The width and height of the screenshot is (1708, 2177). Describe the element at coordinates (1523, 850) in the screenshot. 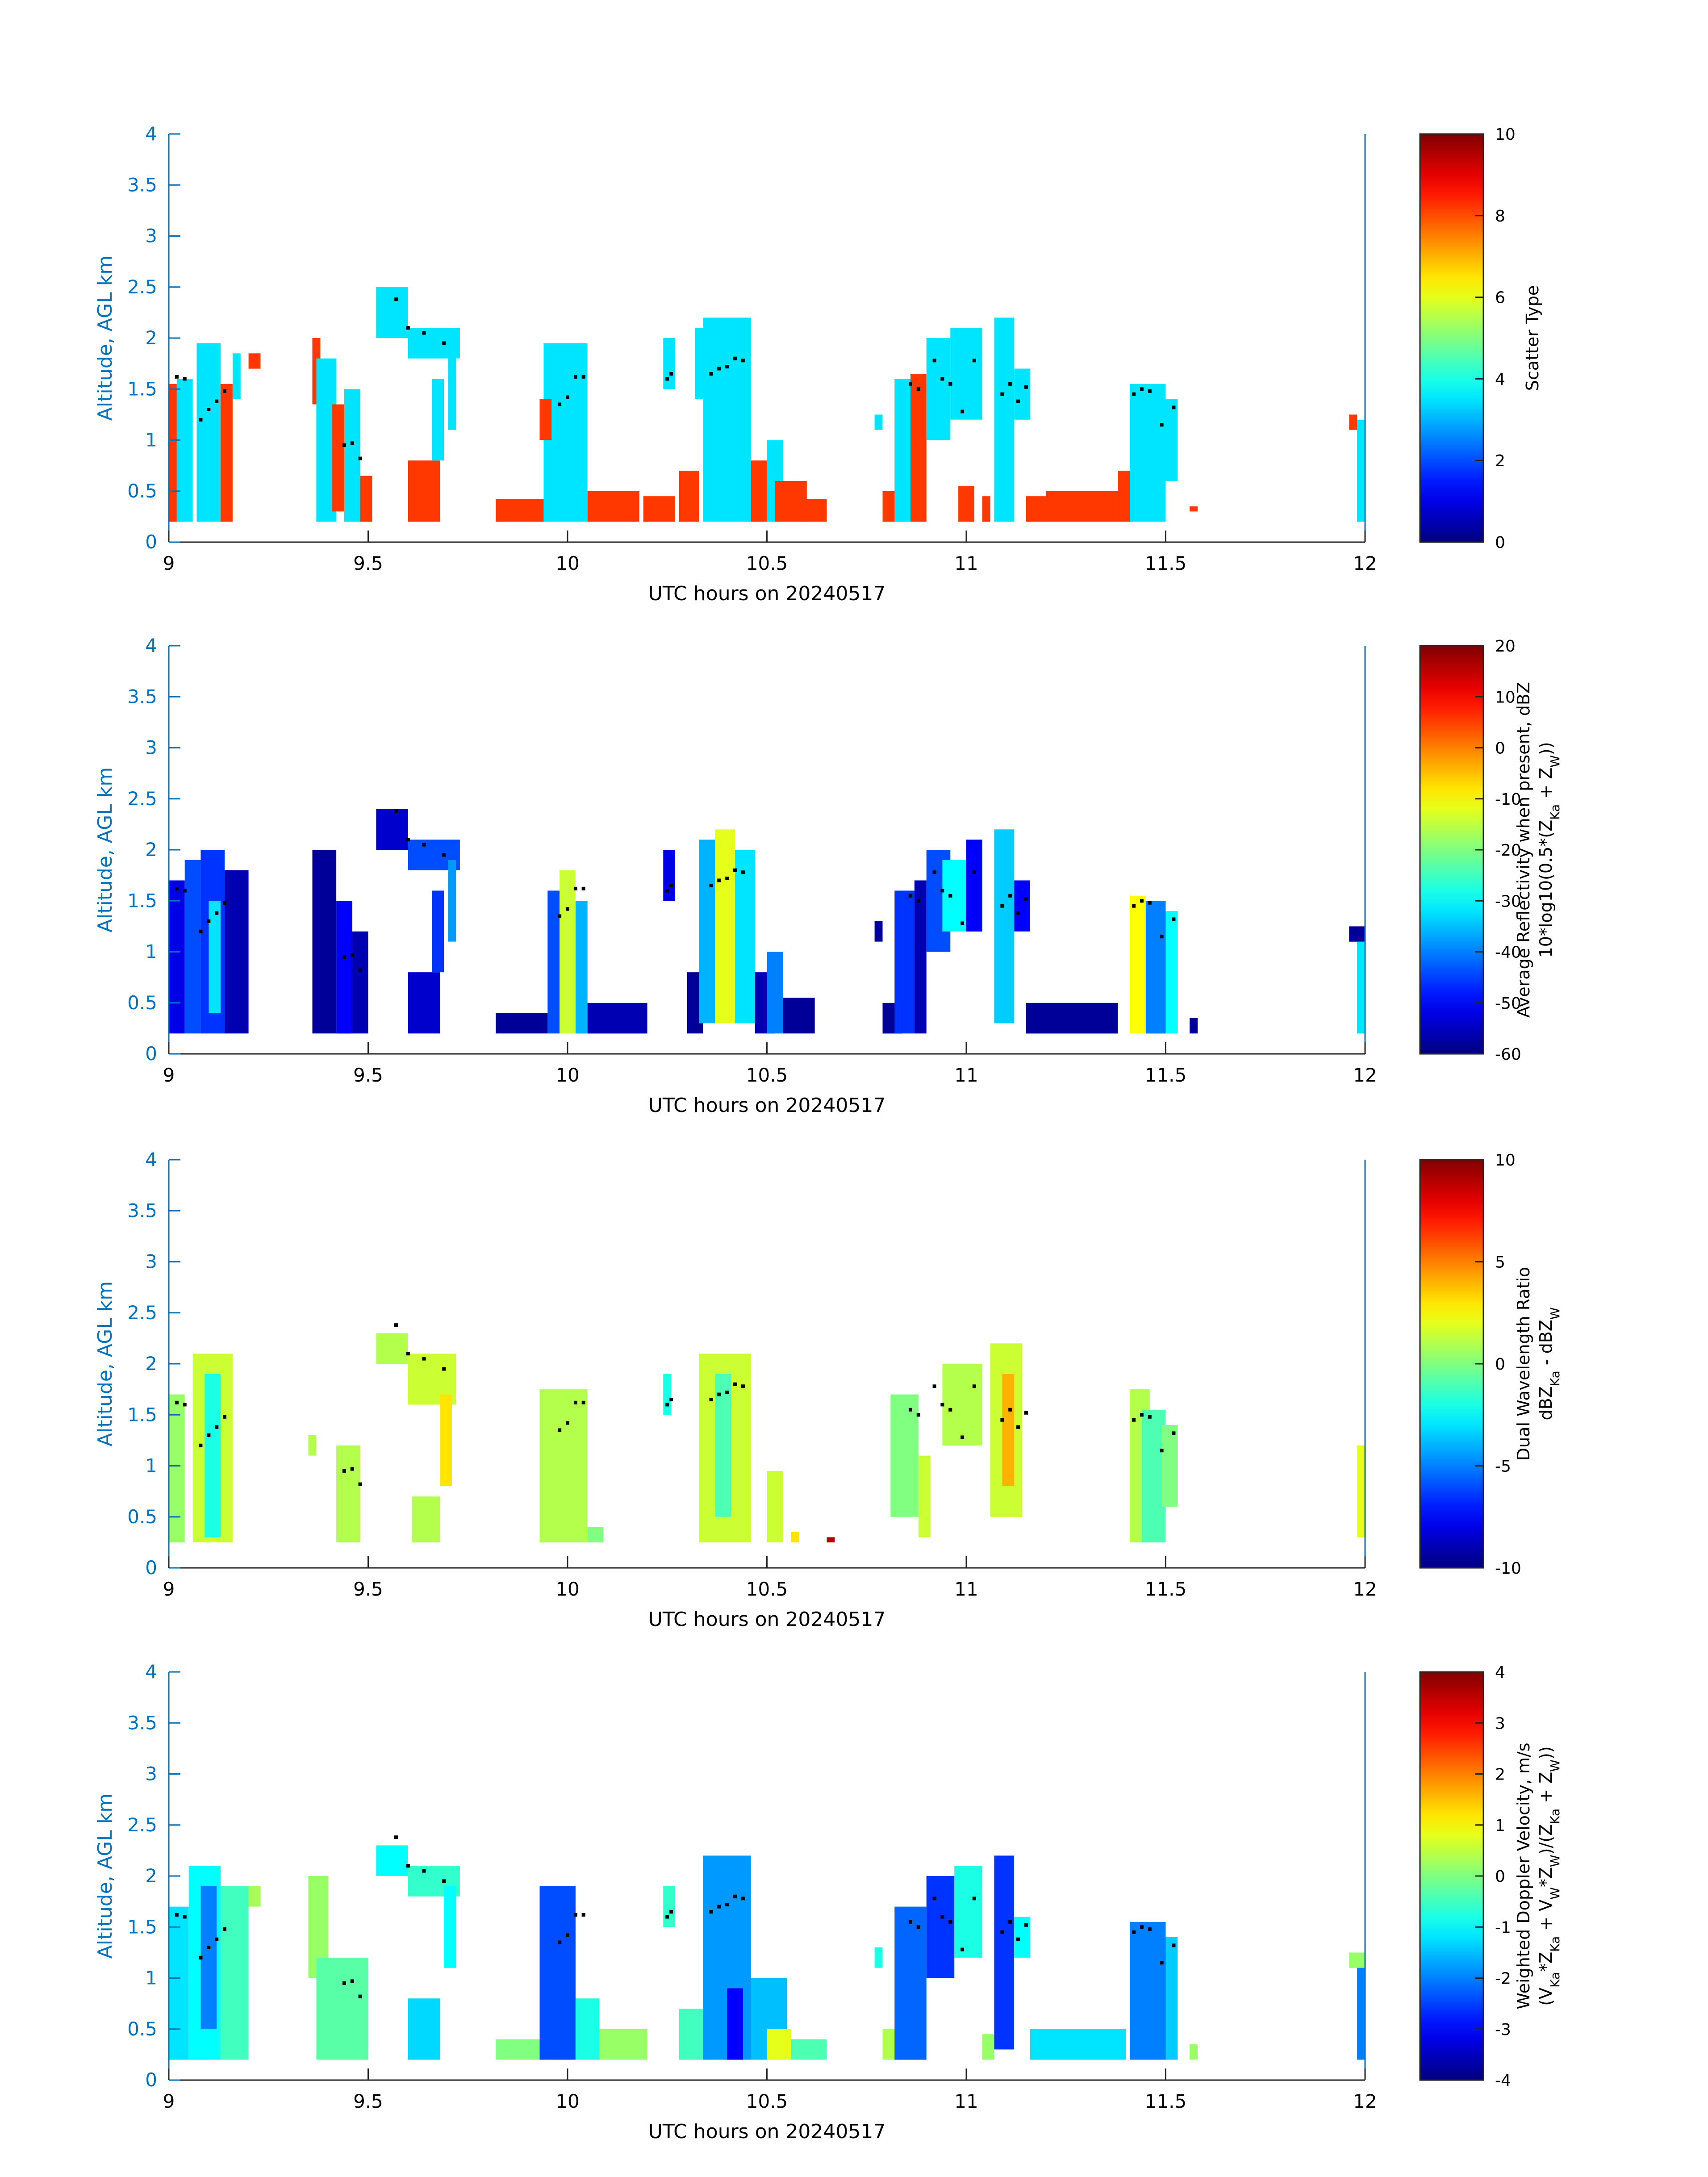

I see `colorbar-label: Average Reflectivity when present, dBZ` at that location.